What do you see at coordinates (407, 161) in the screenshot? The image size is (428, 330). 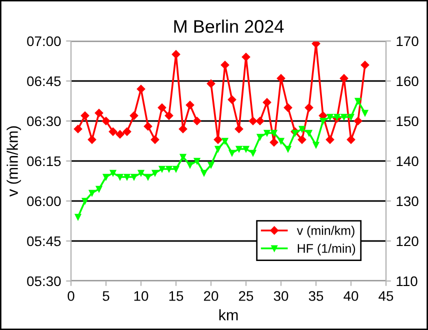 I see `y2-tick-label: 140` at bounding box center [407, 161].